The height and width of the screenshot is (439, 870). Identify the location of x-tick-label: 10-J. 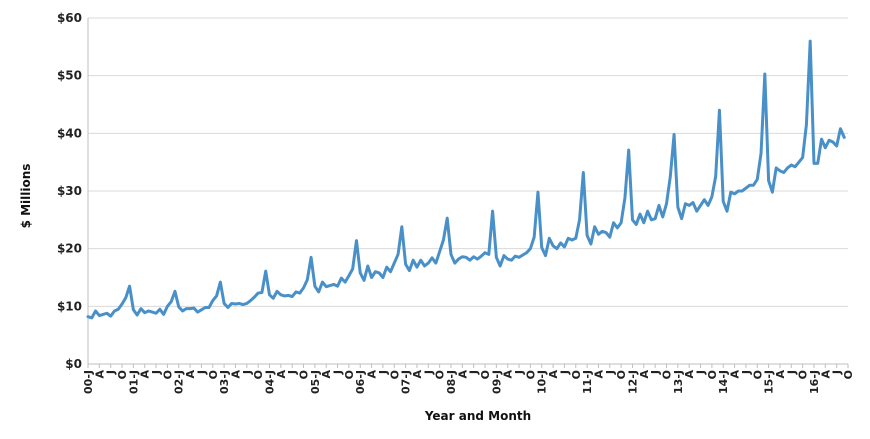
(542, 382).